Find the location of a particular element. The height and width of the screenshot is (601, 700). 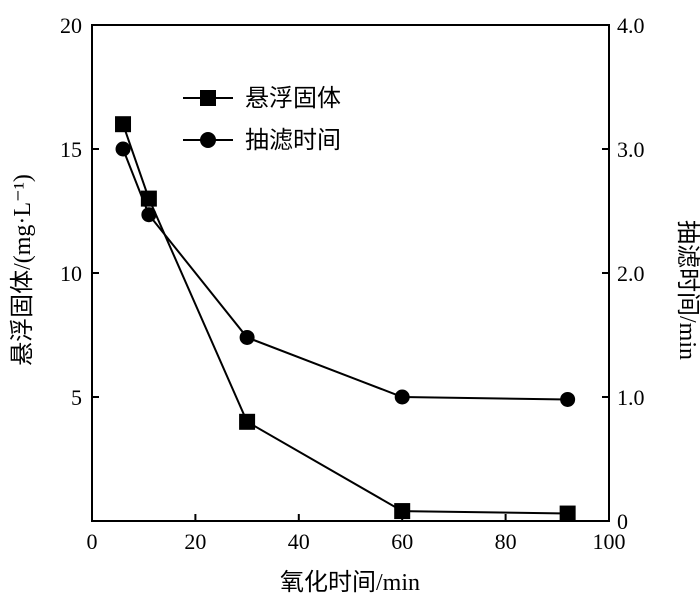

x-axis-title: 氧化时间/min is located at coordinates (350, 582).